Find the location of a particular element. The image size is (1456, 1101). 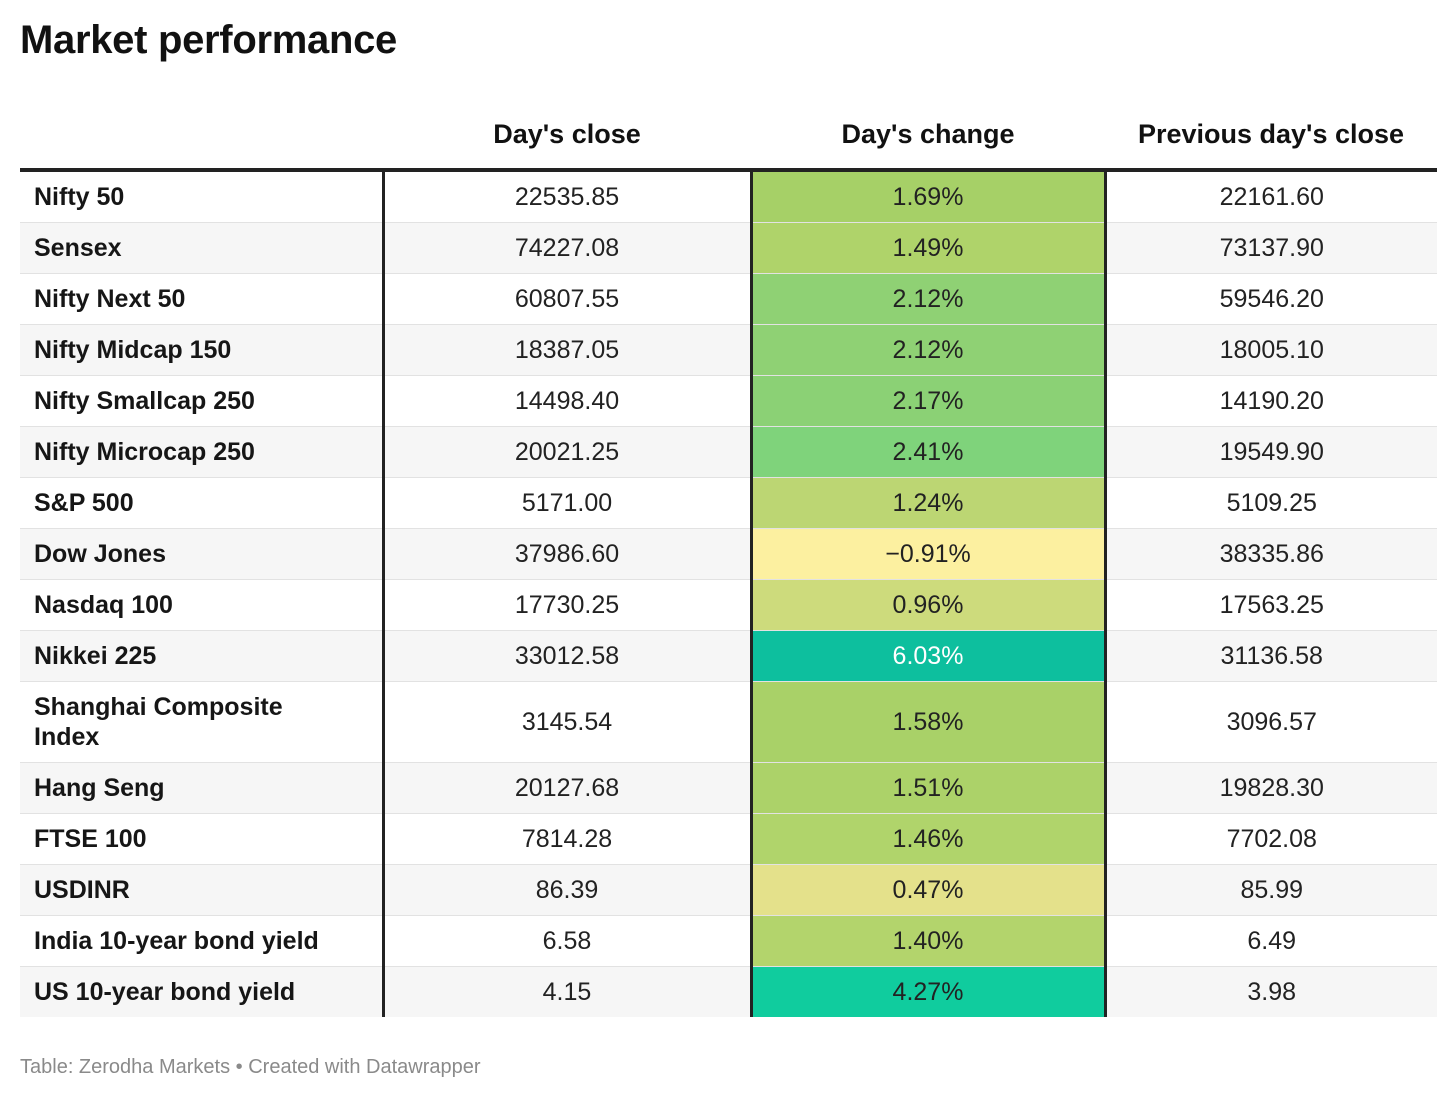

row-name-cell: US 10-year bond yield is located at coordinates (202, 991).